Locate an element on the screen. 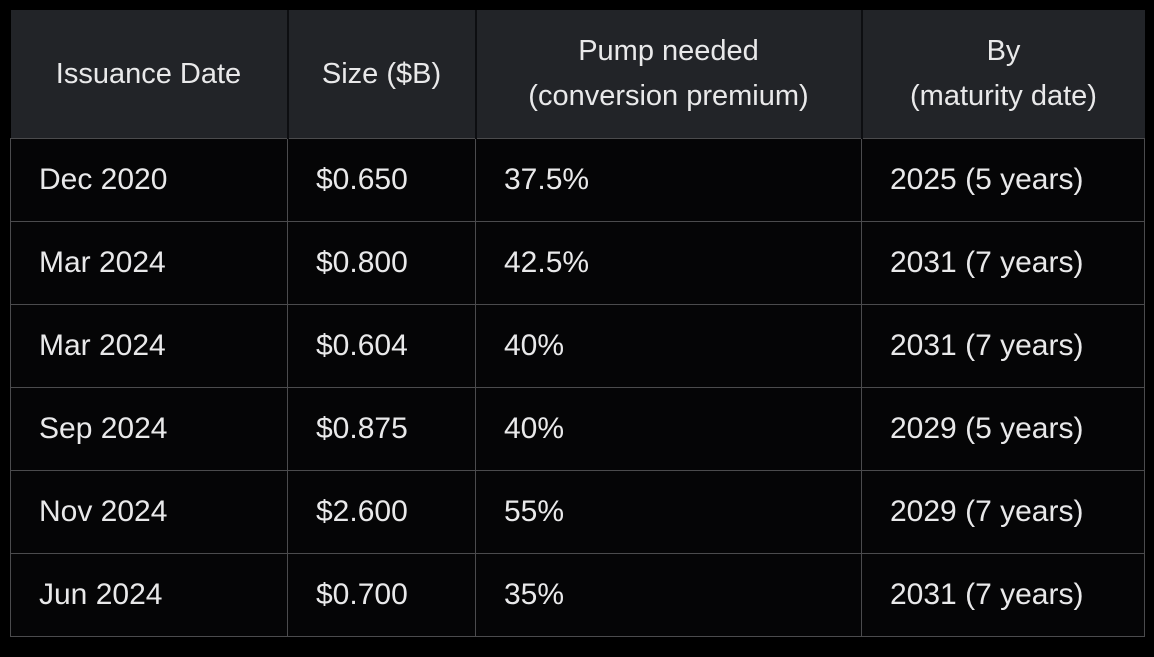 The height and width of the screenshot is (657, 1154). cell-issuance-date: Sep 2024 is located at coordinates (149, 429).